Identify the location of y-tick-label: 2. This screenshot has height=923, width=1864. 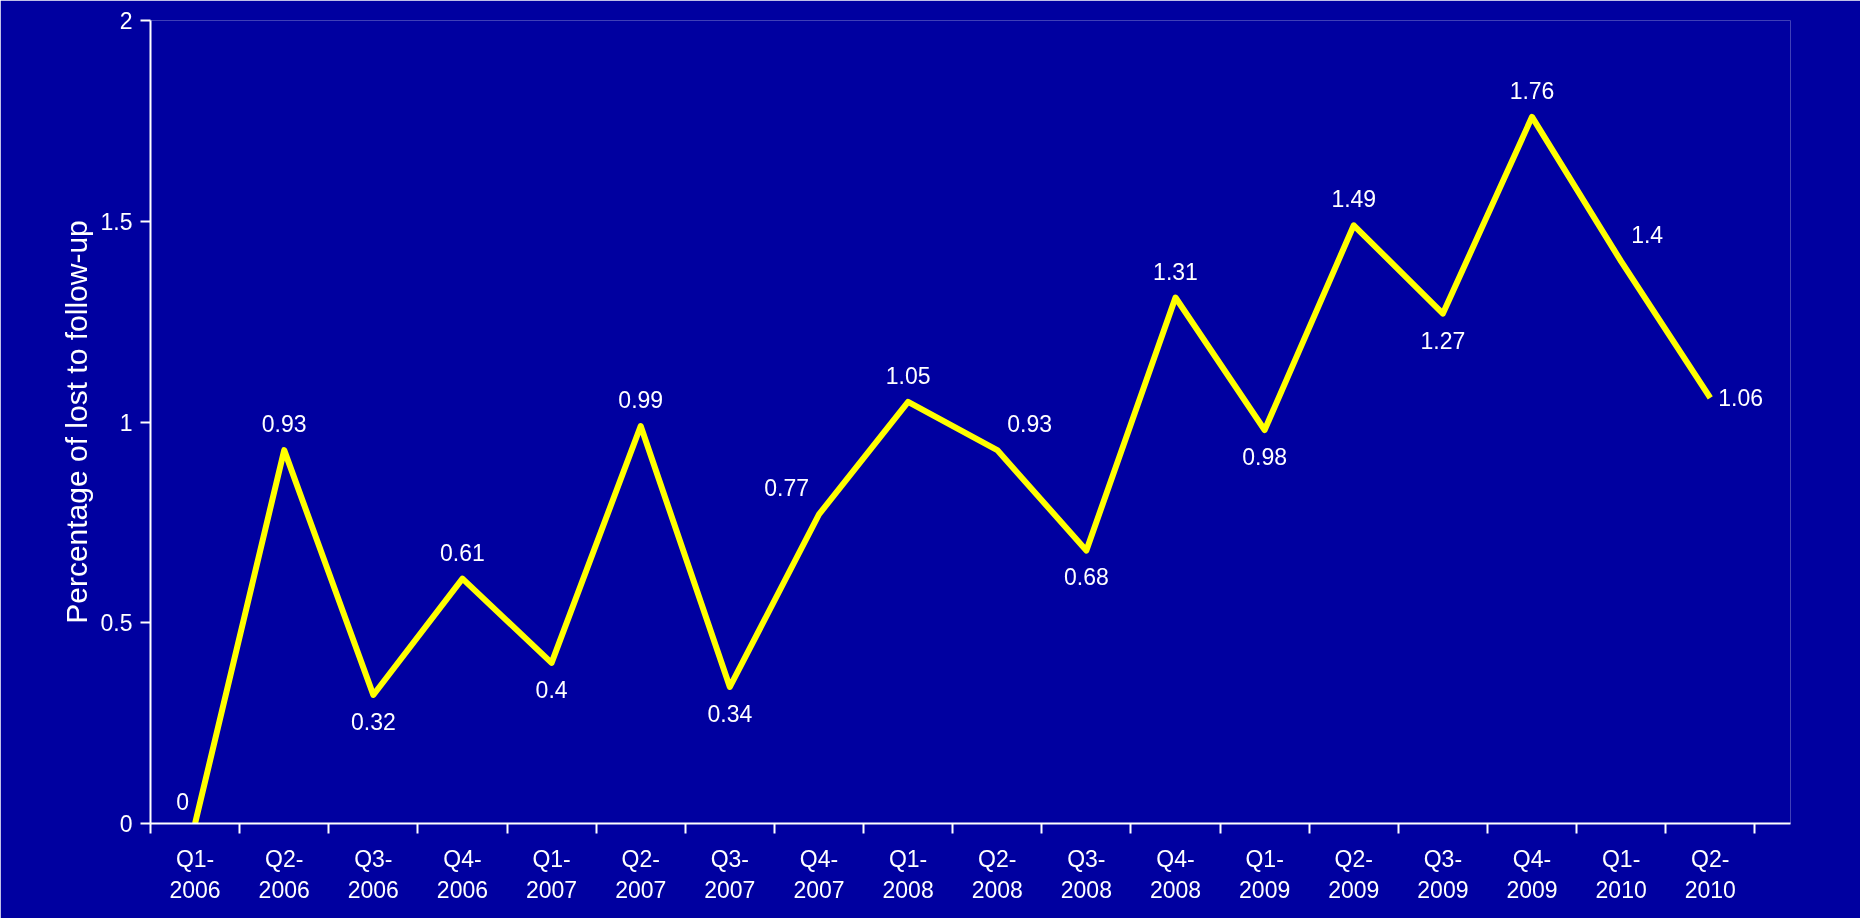
(126, 21).